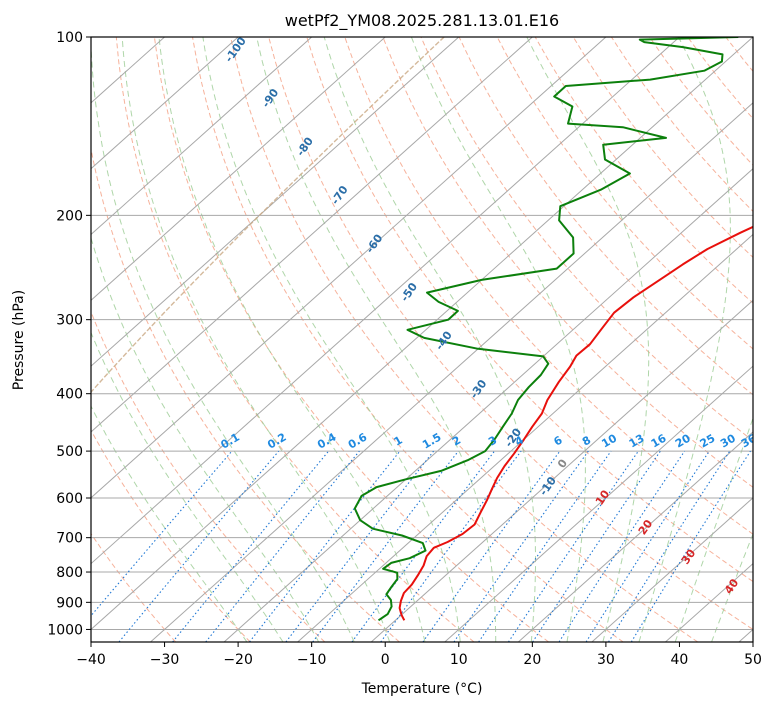  Describe the element at coordinates (606, 660) in the screenshot. I see `x-tick-label: 30` at that location.